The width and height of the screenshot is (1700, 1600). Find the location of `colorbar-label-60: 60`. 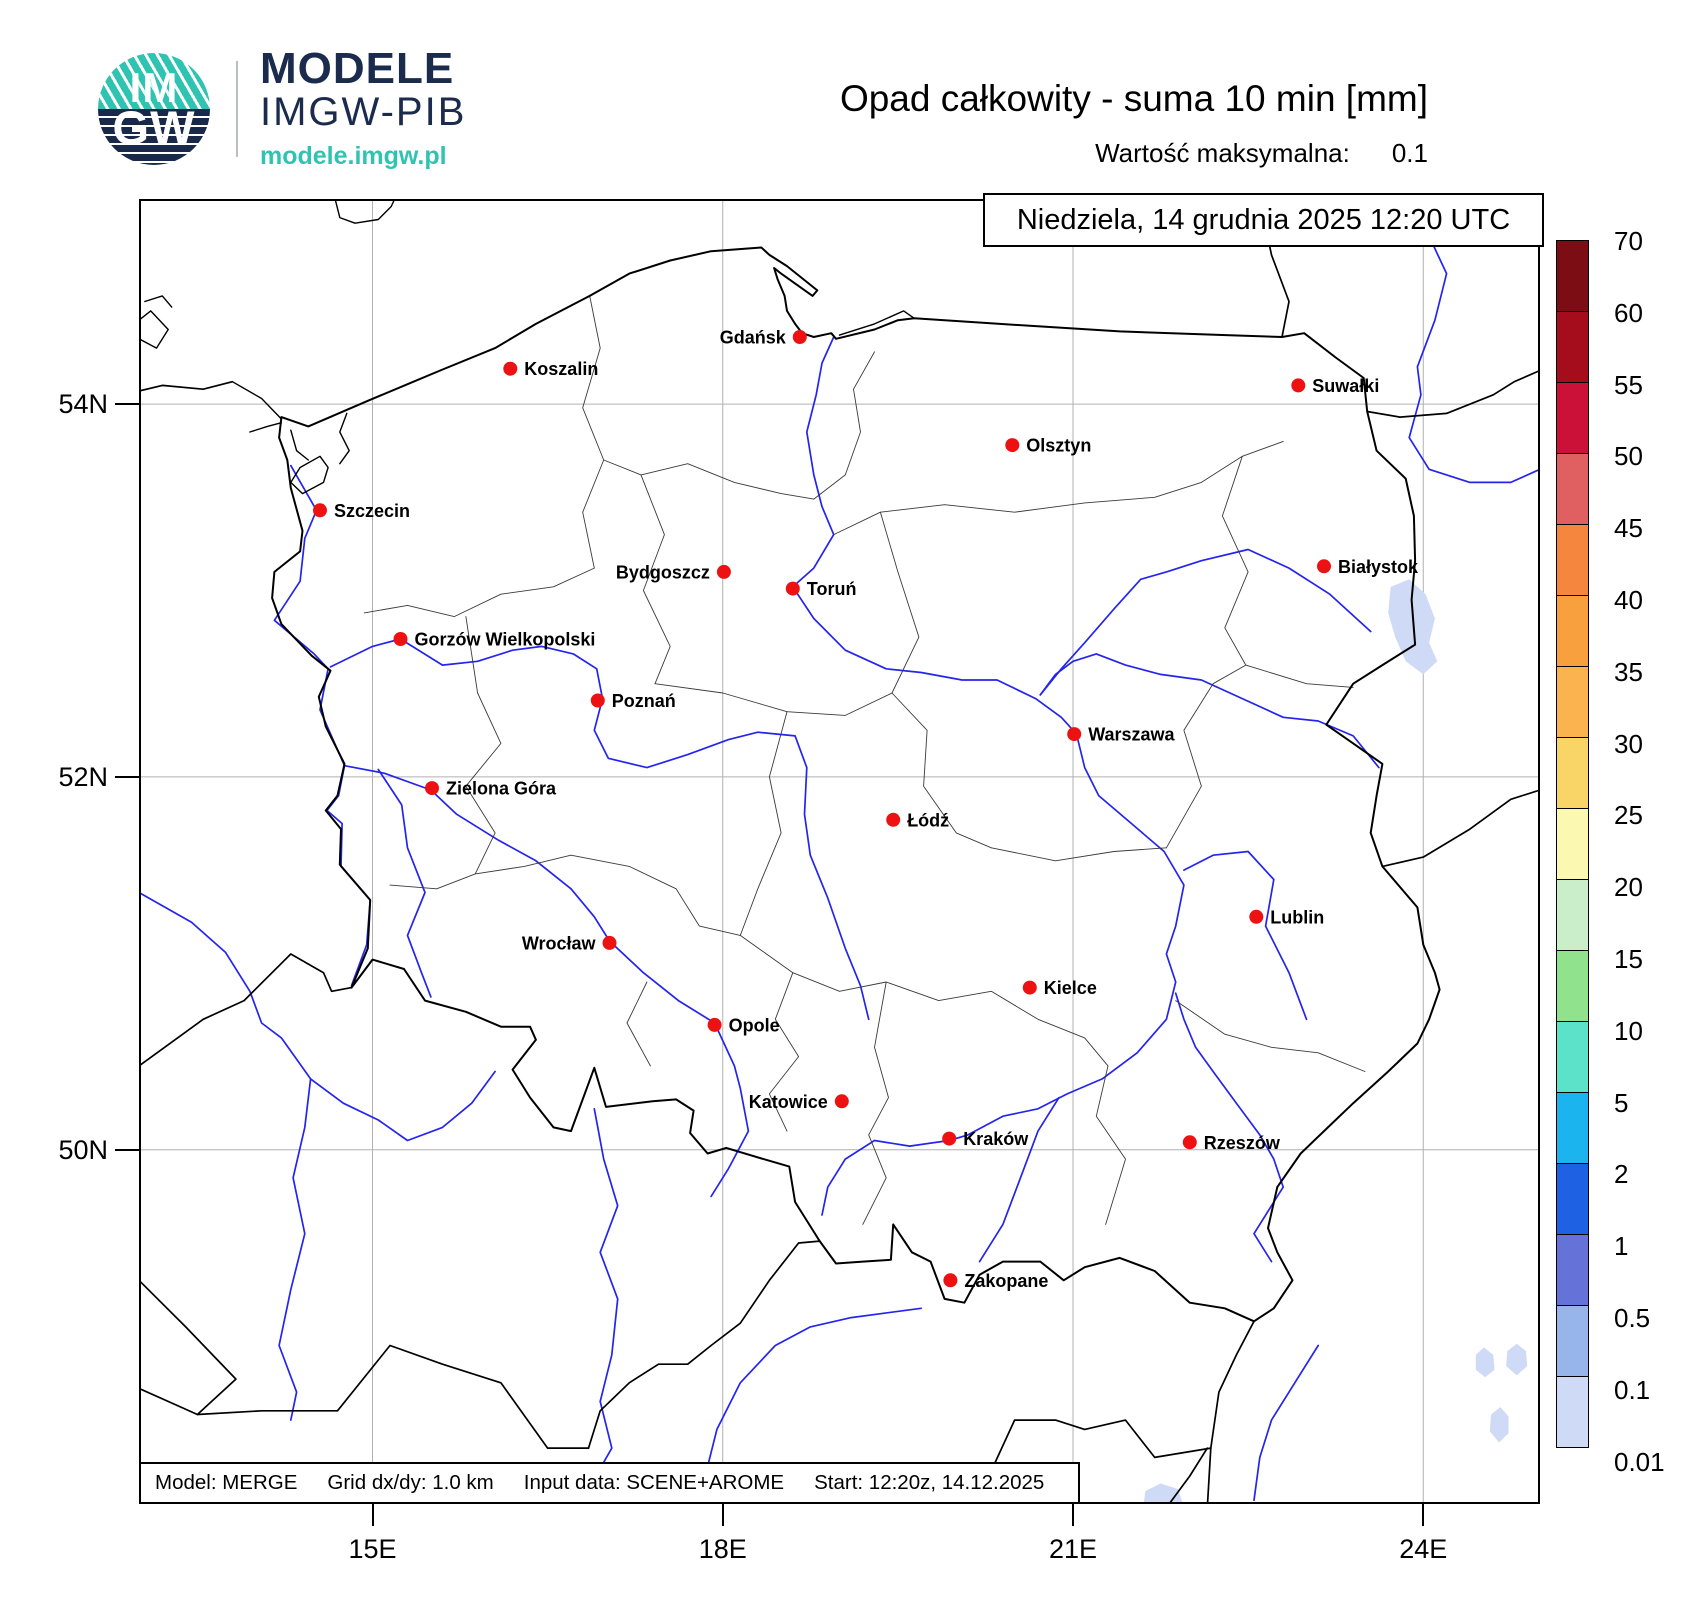

colorbar-label-60: 60 is located at coordinates (1628, 312).